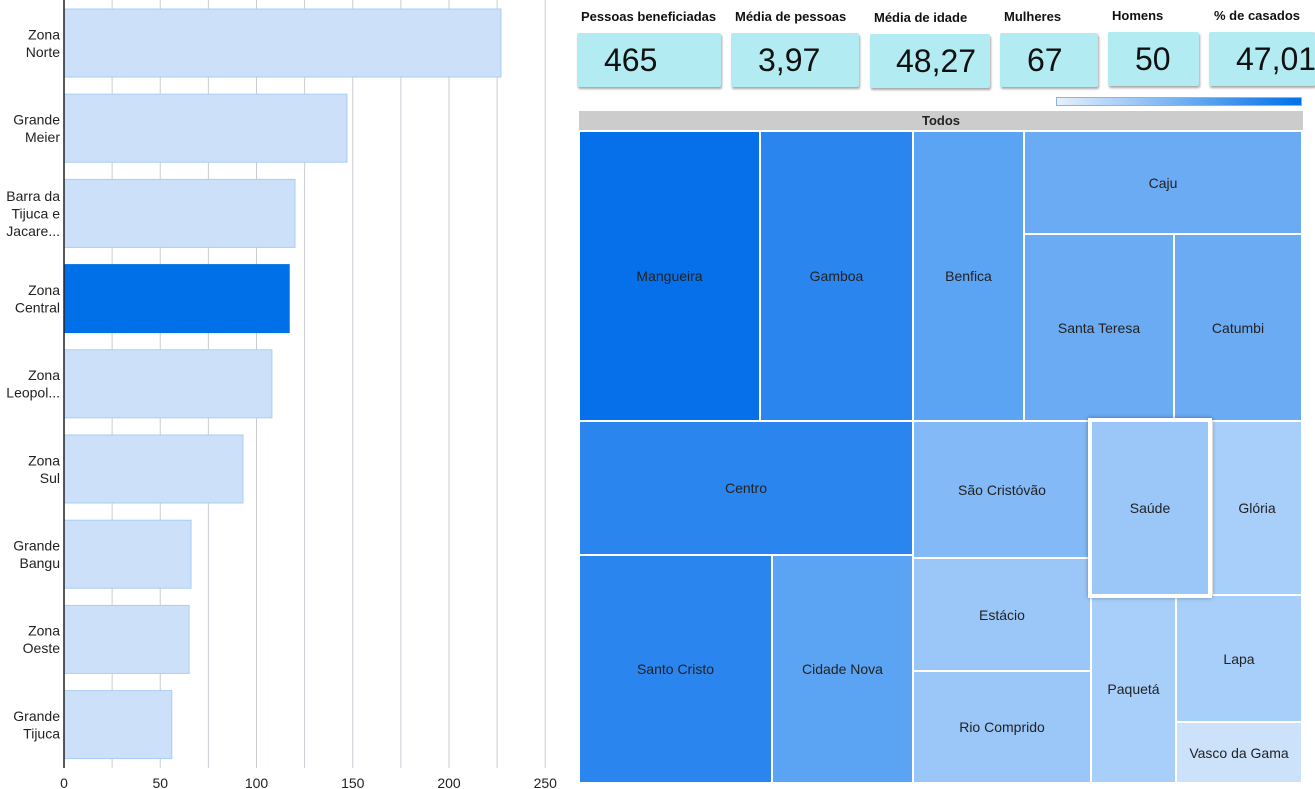 The width and height of the screenshot is (1315, 789). I want to click on treemap-cell-santo-cristo: Santo Cristo, so click(675, 669).